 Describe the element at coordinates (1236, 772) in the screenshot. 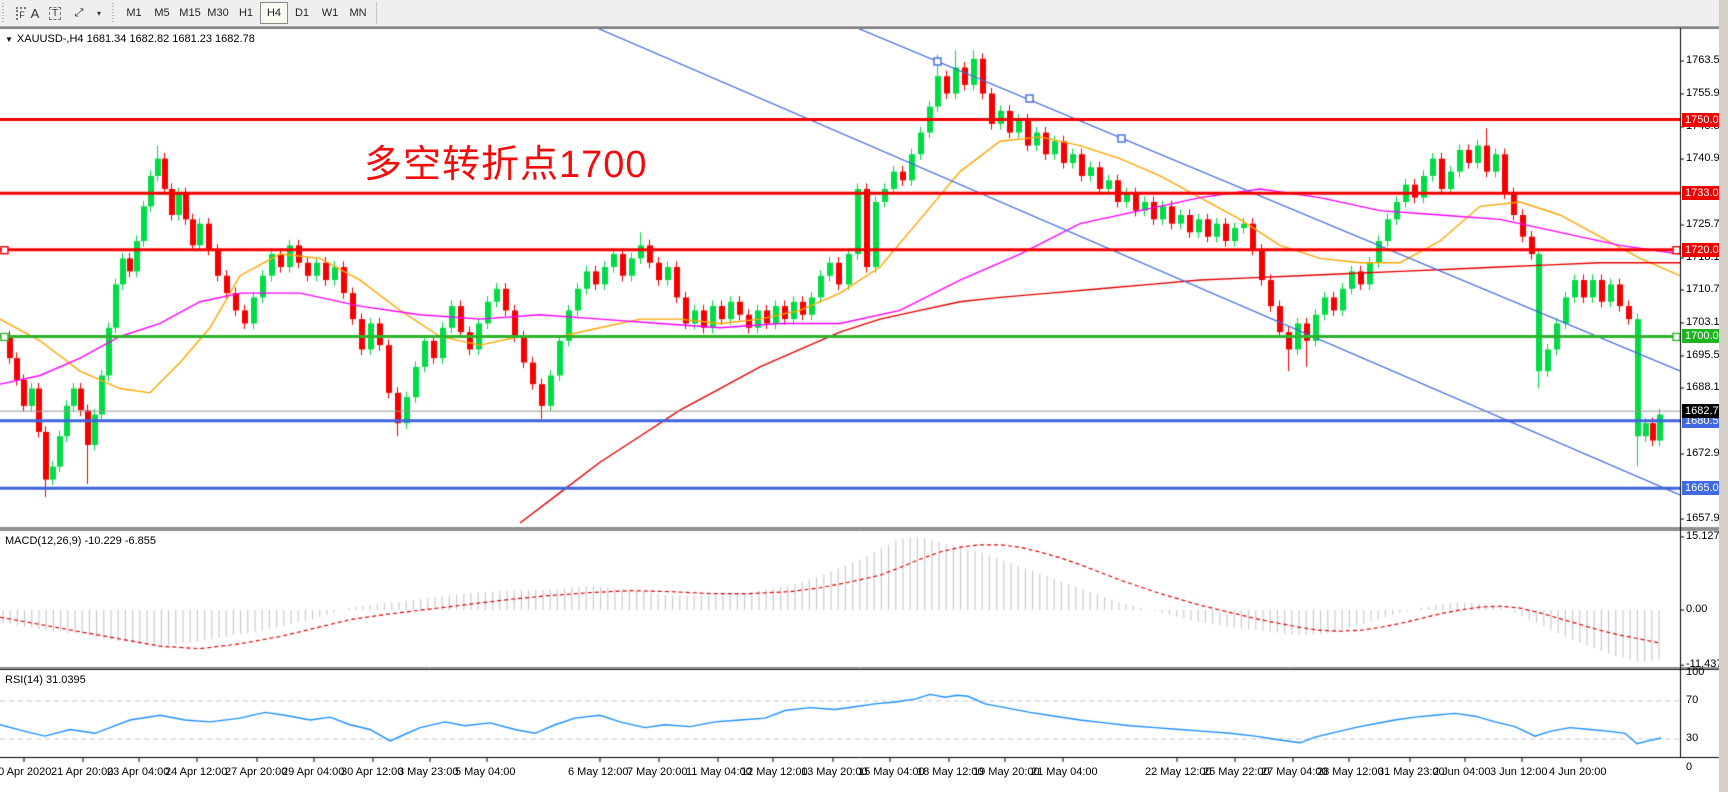

I see `time-axis-label: 25 May 22:00` at that location.